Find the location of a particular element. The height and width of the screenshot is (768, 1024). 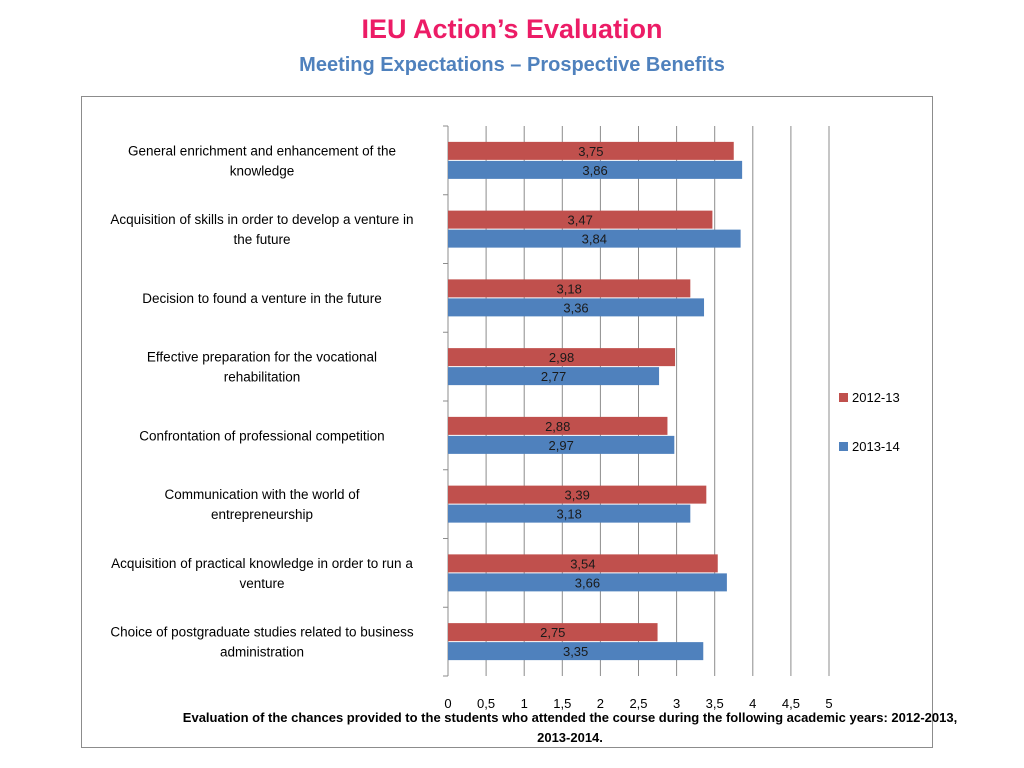

x-tick-label: 5 is located at coordinates (828, 703).